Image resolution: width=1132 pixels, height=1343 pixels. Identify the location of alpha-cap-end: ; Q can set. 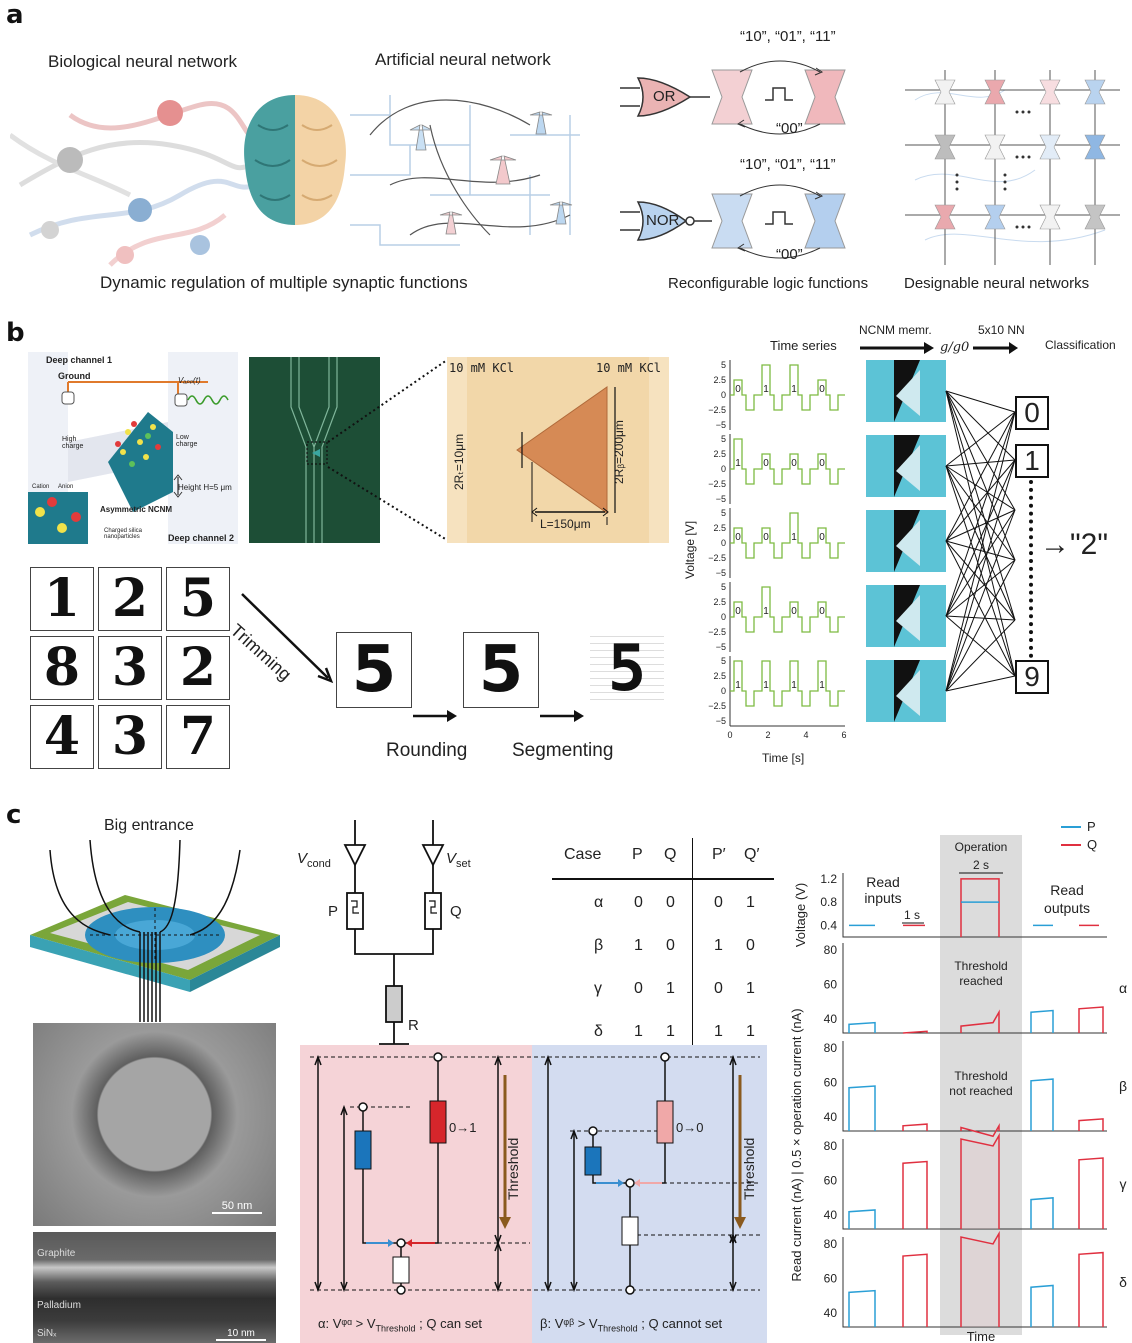
(449, 1323).